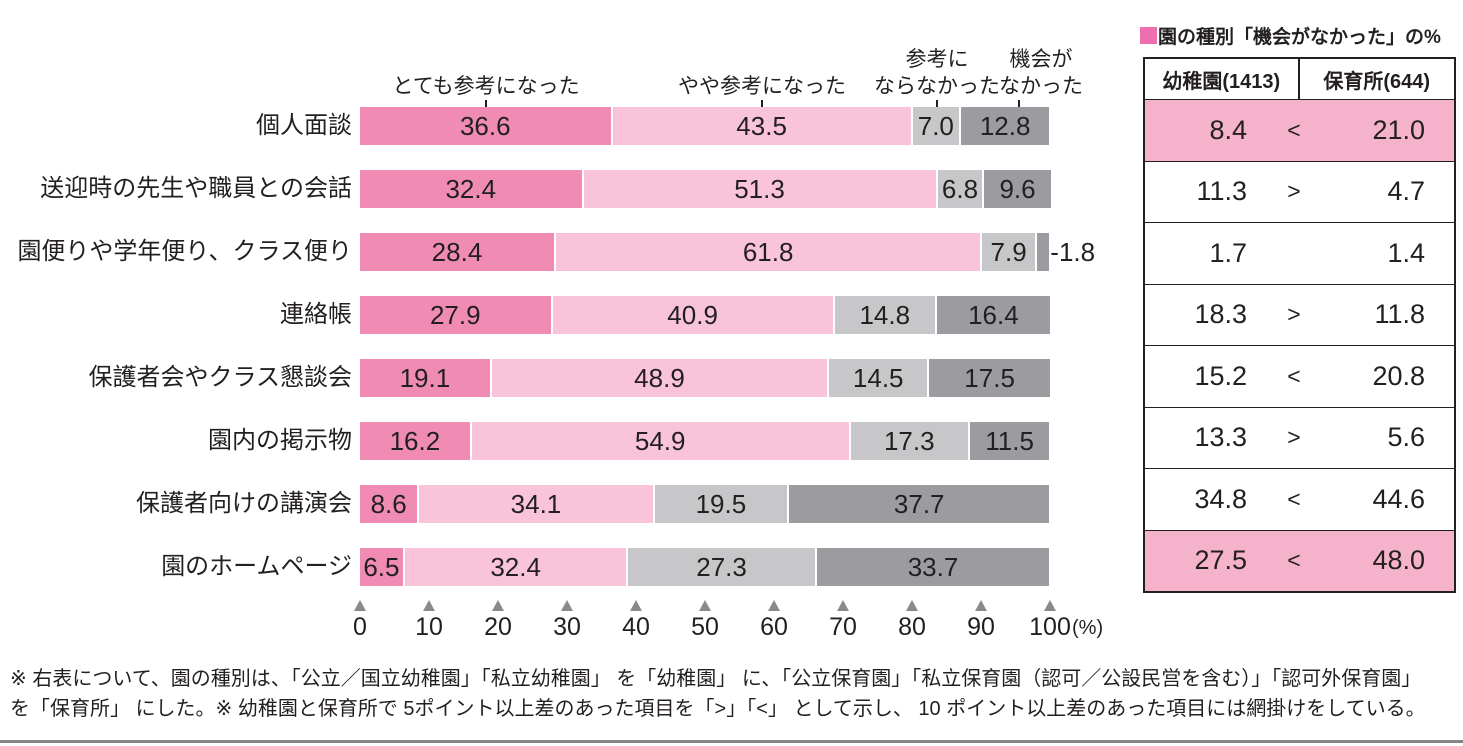 The width and height of the screenshot is (1463, 746). What do you see at coordinates (760, 189) in the screenshot?
I see `bar-segment: 51.3` at bounding box center [760, 189].